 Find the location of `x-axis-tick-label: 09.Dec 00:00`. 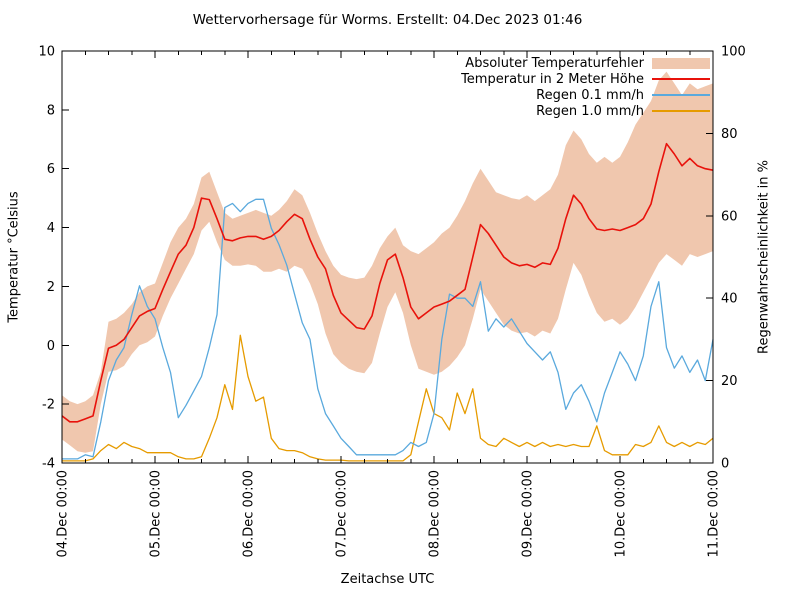

x-axis-tick-label: 09.Dec 00:00 is located at coordinates (528, 513).